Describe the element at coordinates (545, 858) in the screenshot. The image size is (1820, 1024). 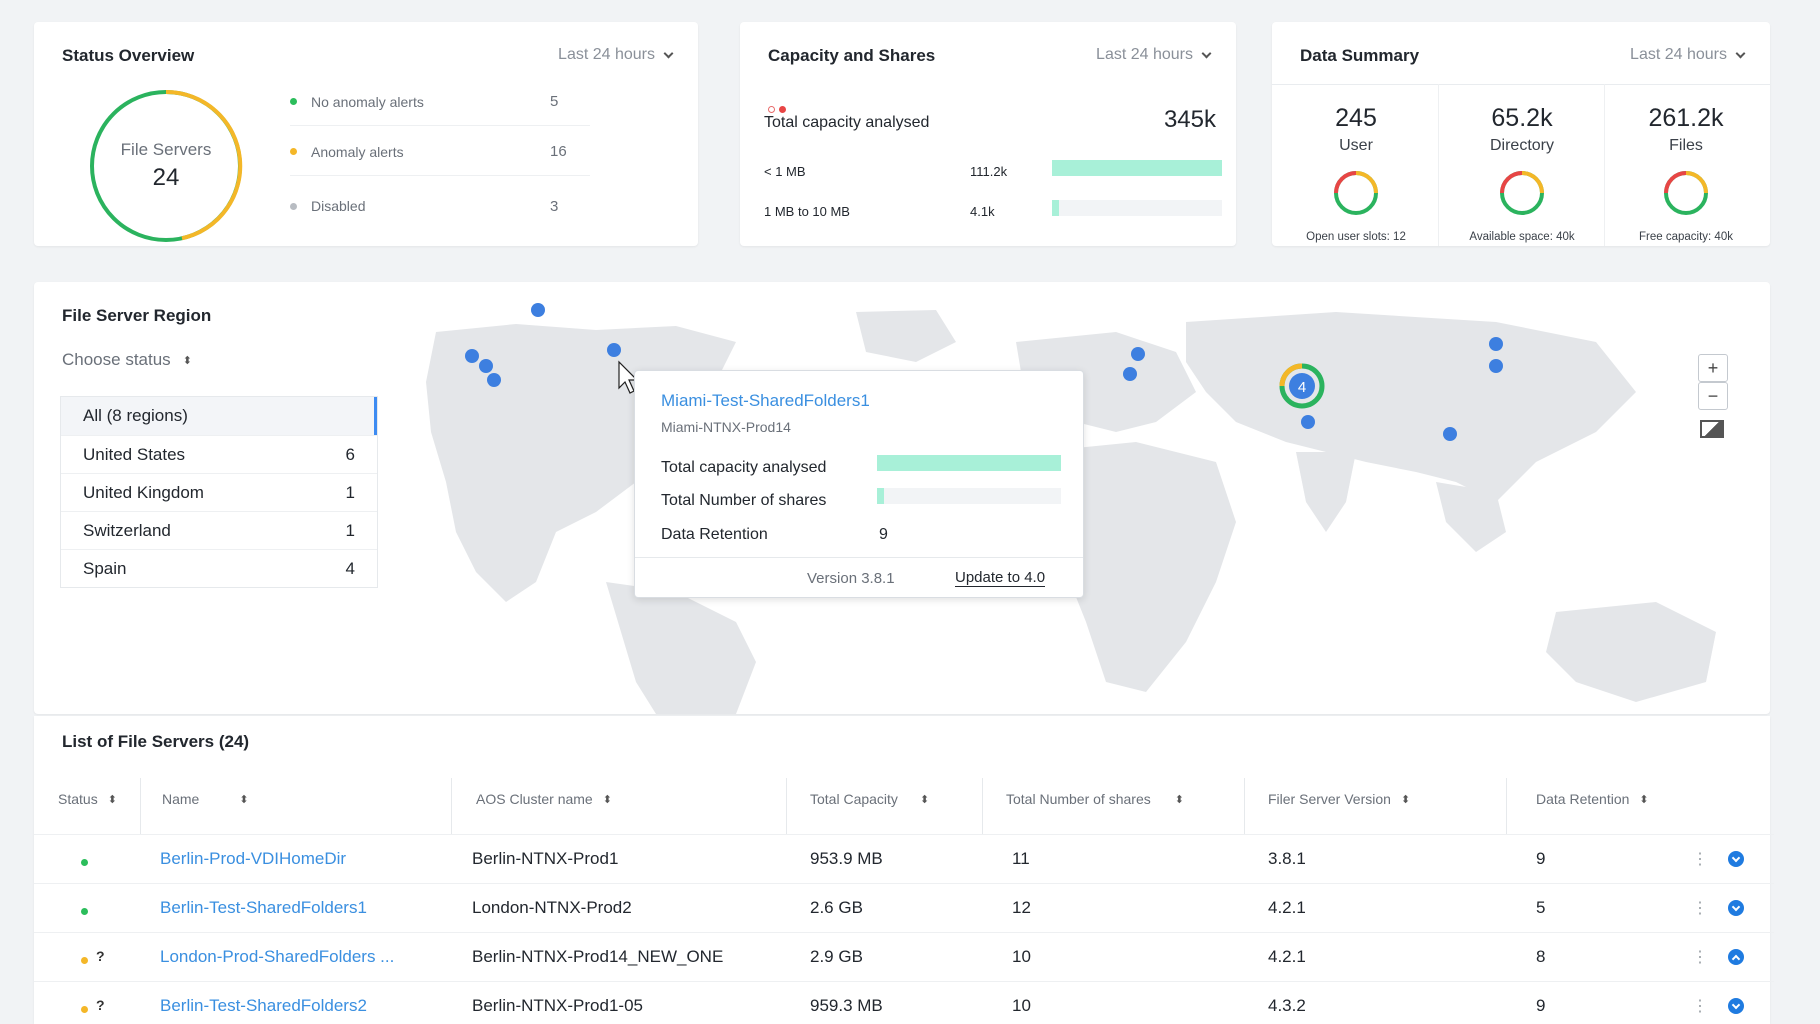
I see `cluster-name: Berlin-NTNX-Prod1` at that location.